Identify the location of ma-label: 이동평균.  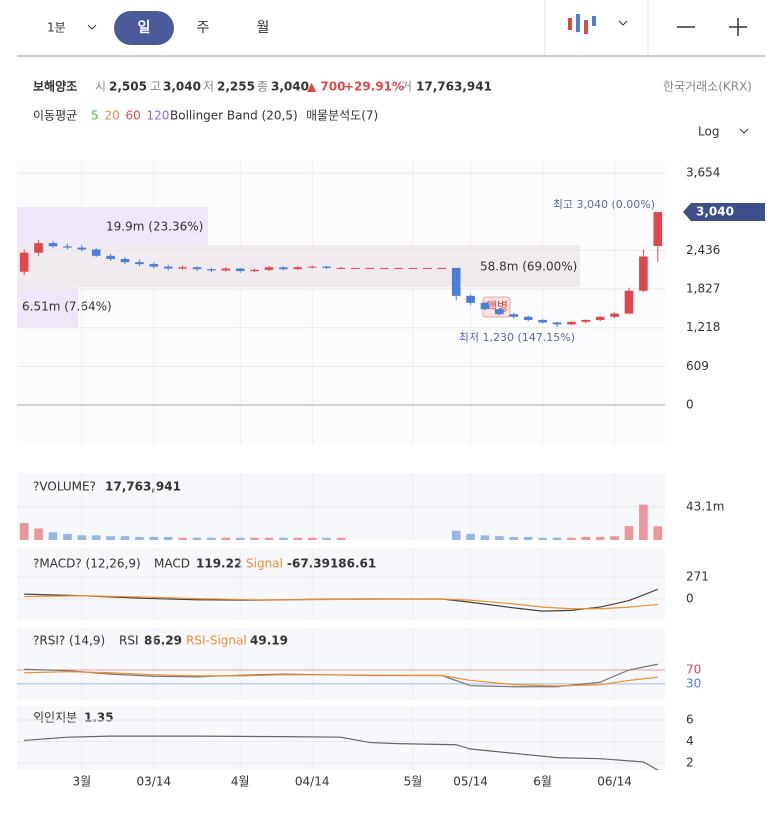
(55, 116).